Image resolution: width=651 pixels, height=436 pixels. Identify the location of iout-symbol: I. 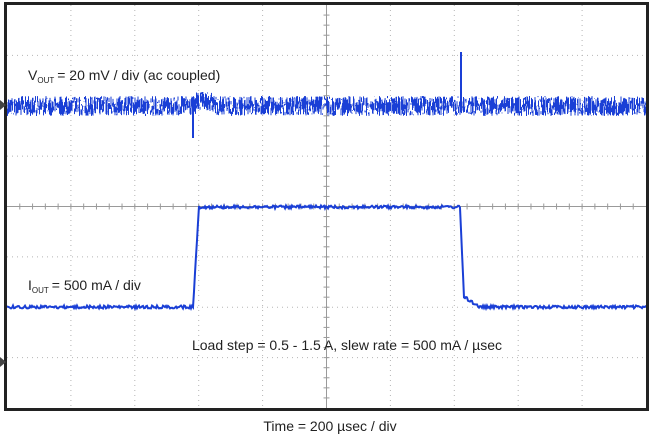
(30, 285).